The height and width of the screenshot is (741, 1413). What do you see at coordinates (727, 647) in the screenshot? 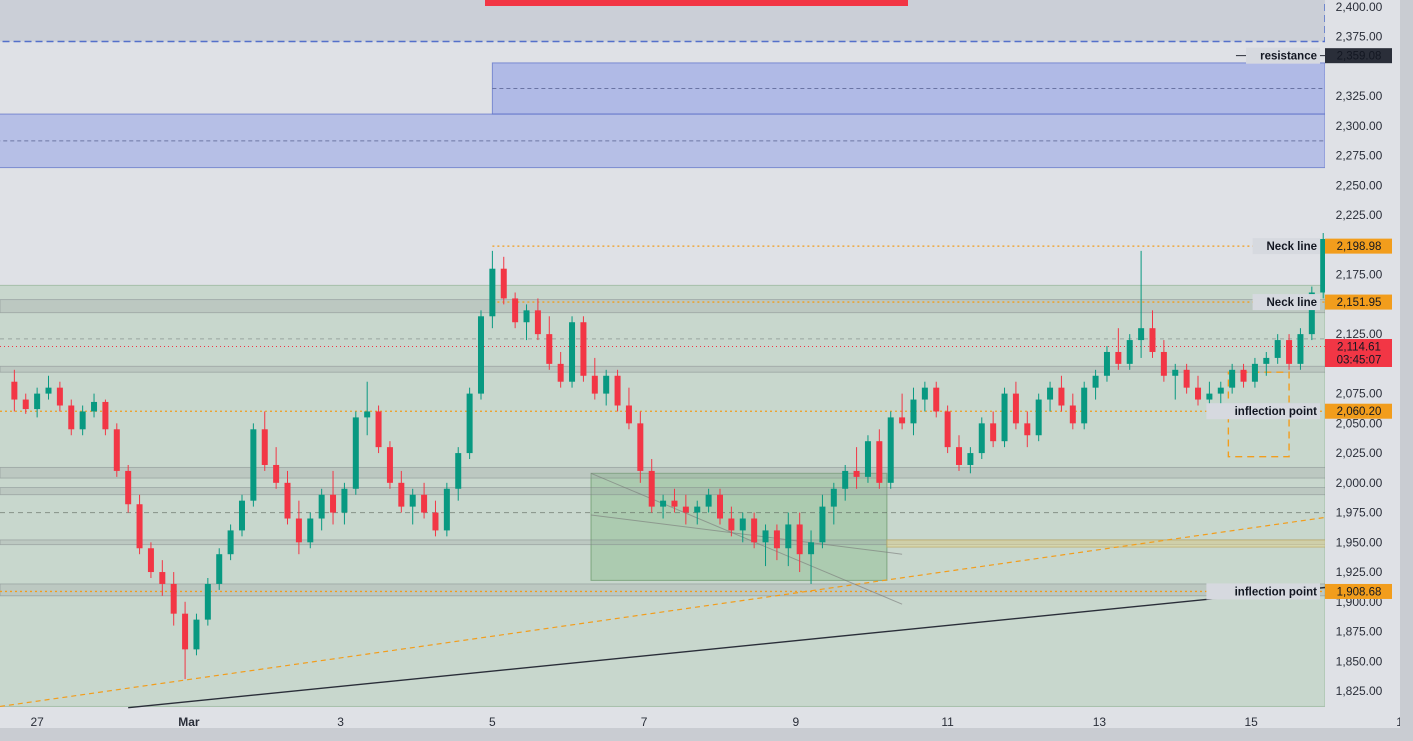
I see `rising-trendline` at bounding box center [727, 647].